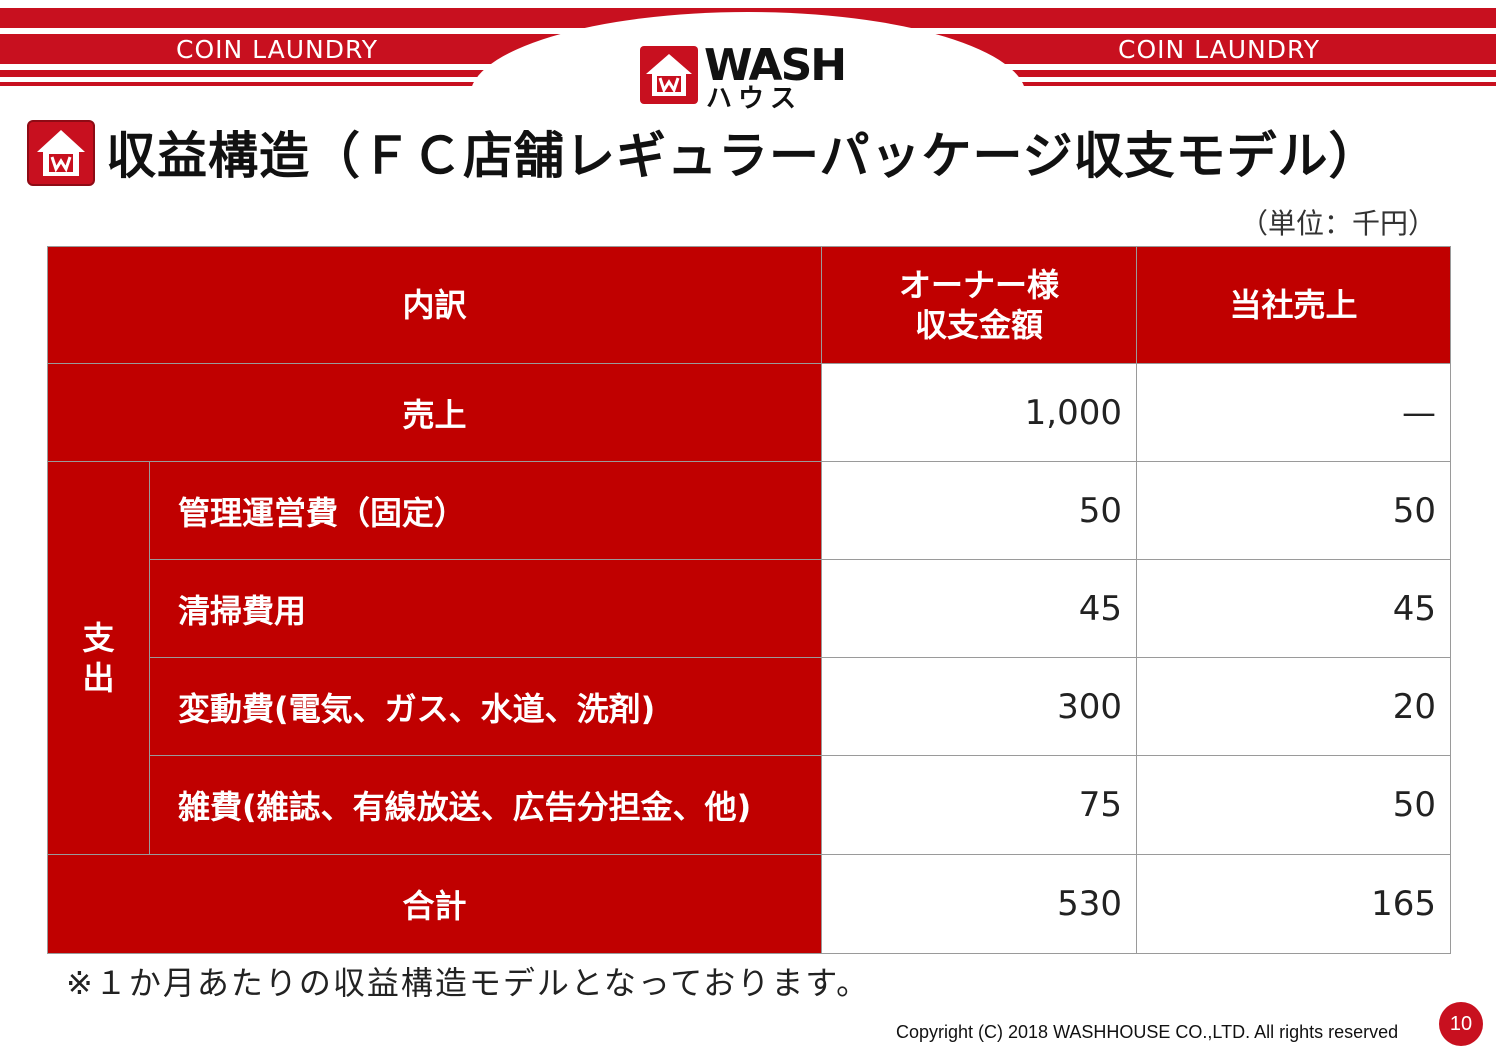 This screenshot has height=1060, width=1496. What do you see at coordinates (485, 706) in the screenshot?
I see `row-label-expense: 変動費(電気、ガス、水道、洗剤)` at bounding box center [485, 706].